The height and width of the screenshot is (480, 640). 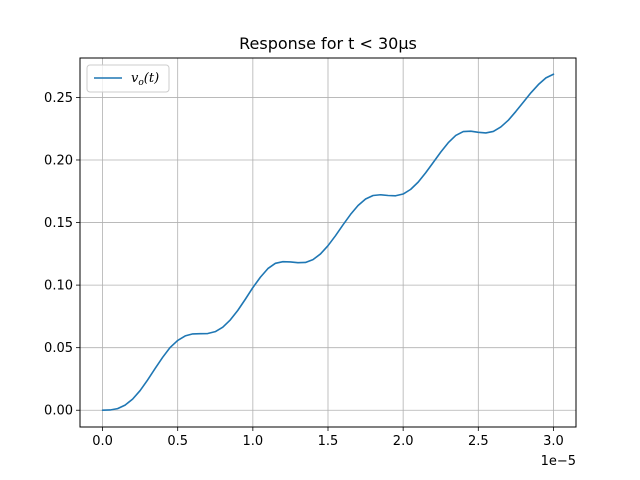 I want to click on x-tick-label: 3.0, so click(x=553, y=441).